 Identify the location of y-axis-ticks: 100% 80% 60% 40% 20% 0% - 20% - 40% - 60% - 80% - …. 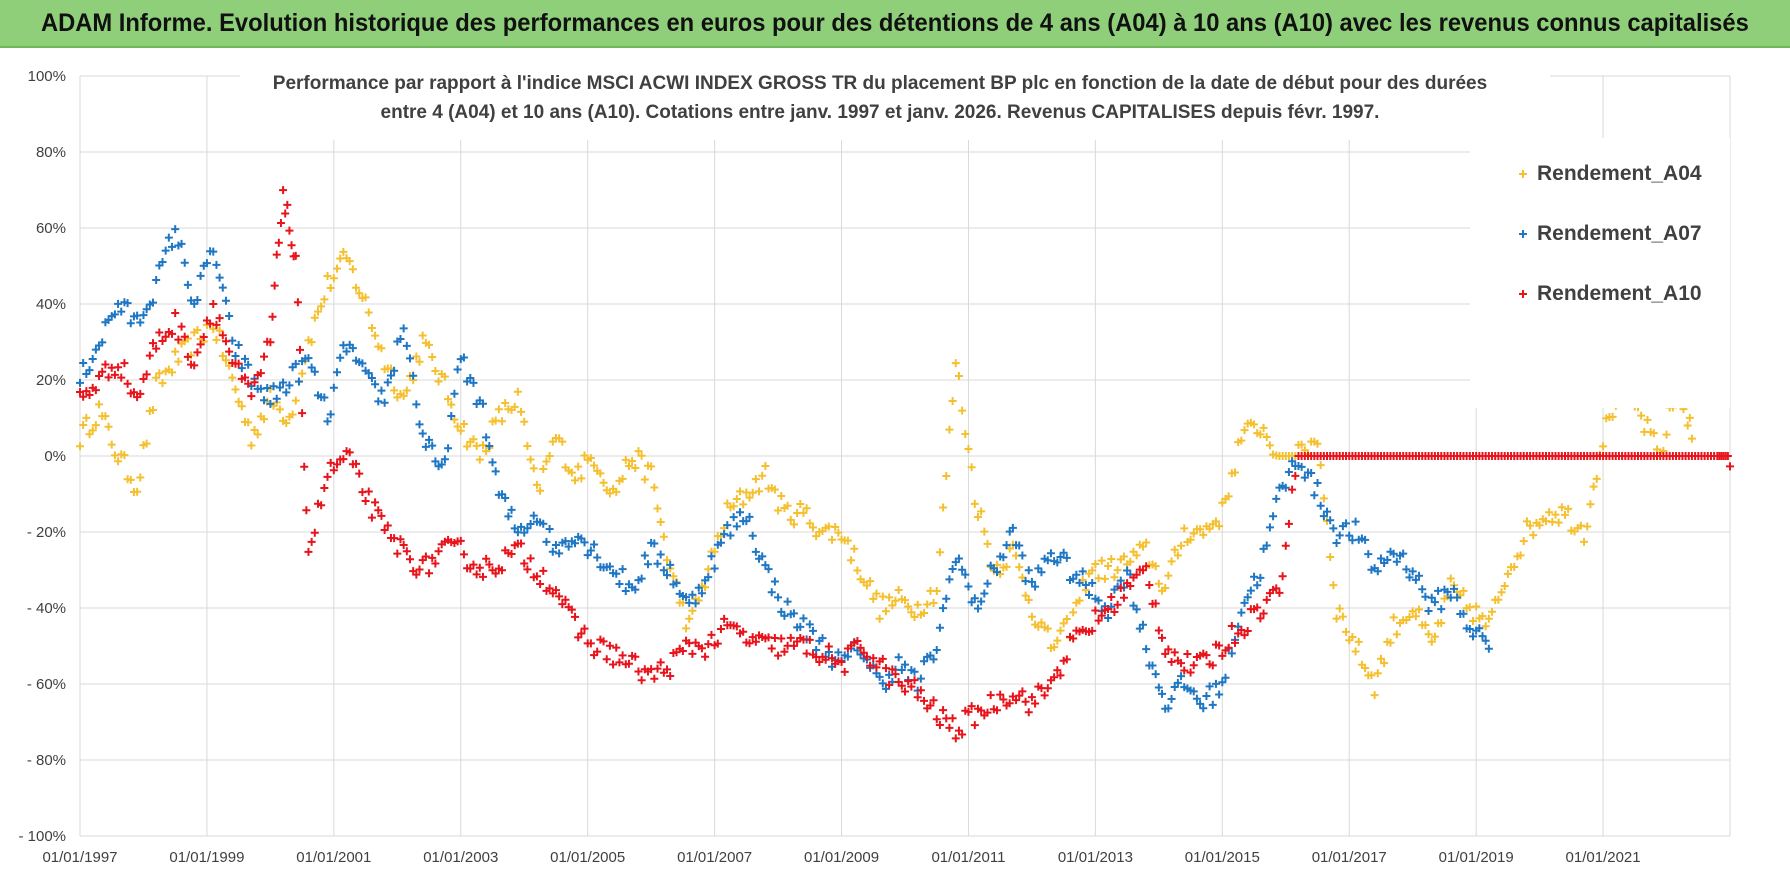
(42, 456).